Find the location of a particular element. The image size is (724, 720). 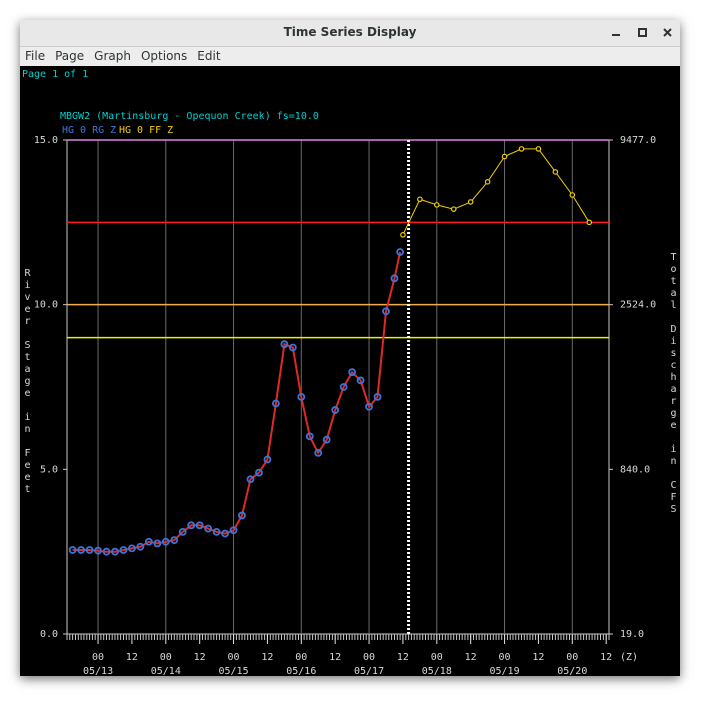

y2-tick-label: 2524.0 is located at coordinates (638, 305).